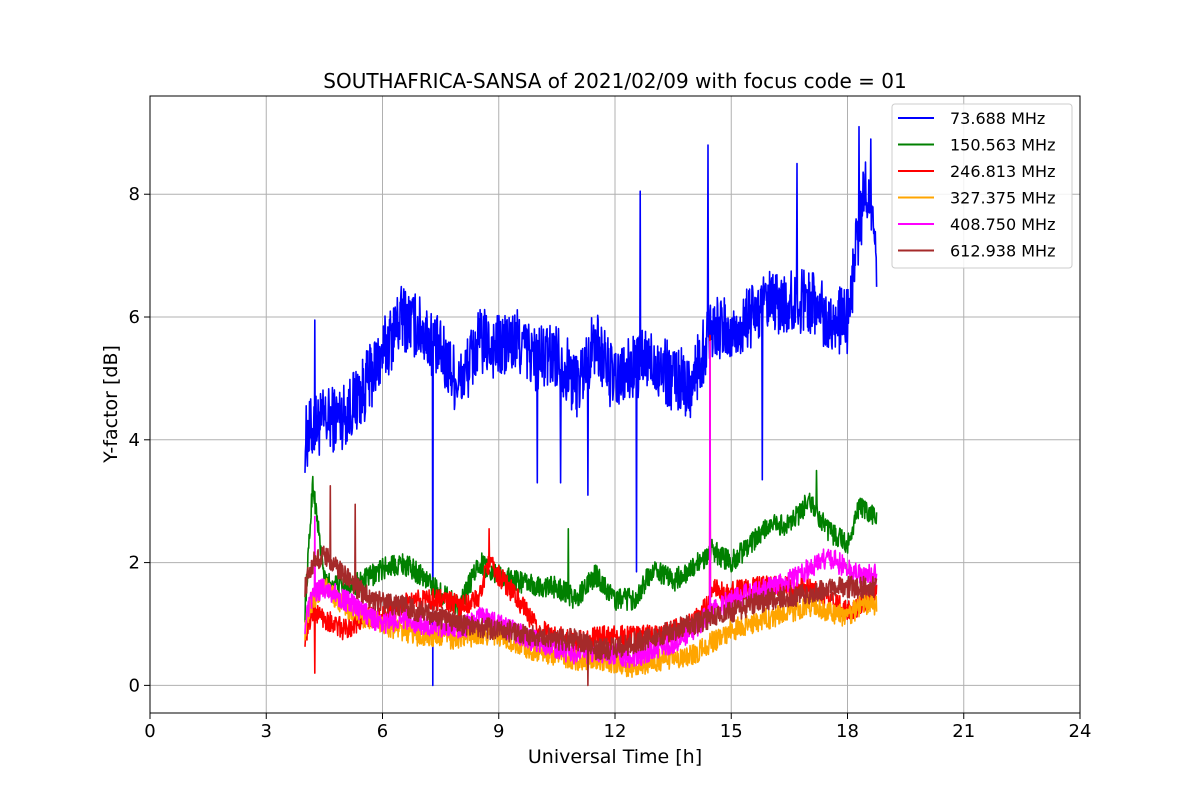 This screenshot has height=800, width=1200. What do you see at coordinates (1002, 198) in the screenshot?
I see `legend-label: 327.375 MHz` at bounding box center [1002, 198].